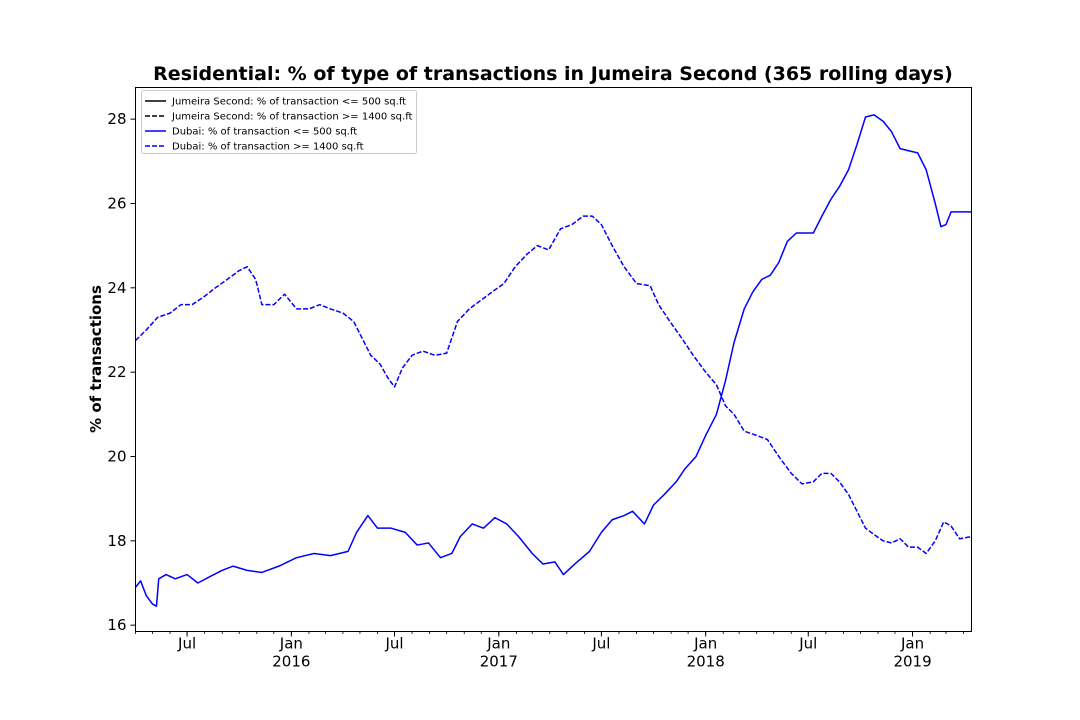 The width and height of the screenshot is (1080, 720). I want to click on y-tick-label: 16, so click(116, 625).